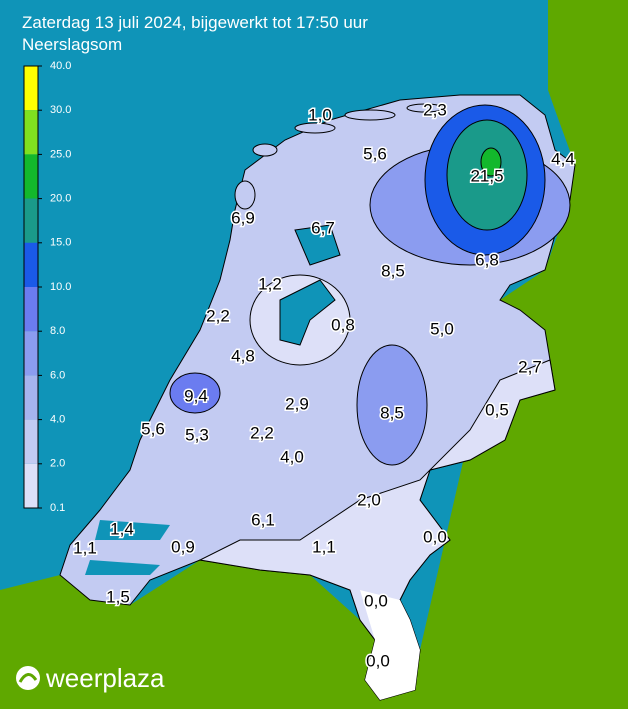 The image size is (628, 709). I want to click on rain-label: 0,9, so click(183, 546).